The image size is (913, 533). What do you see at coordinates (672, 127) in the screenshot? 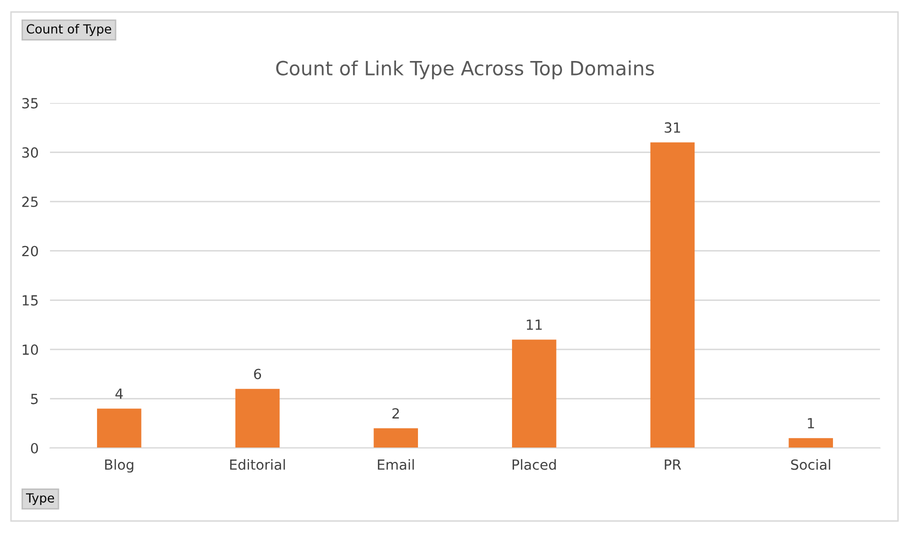
I see `data-label: 31` at bounding box center [672, 127].